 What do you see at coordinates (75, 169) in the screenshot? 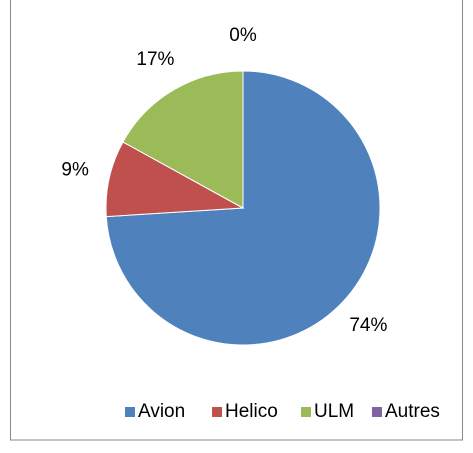
I see `data-label: 9%` at bounding box center [75, 169].